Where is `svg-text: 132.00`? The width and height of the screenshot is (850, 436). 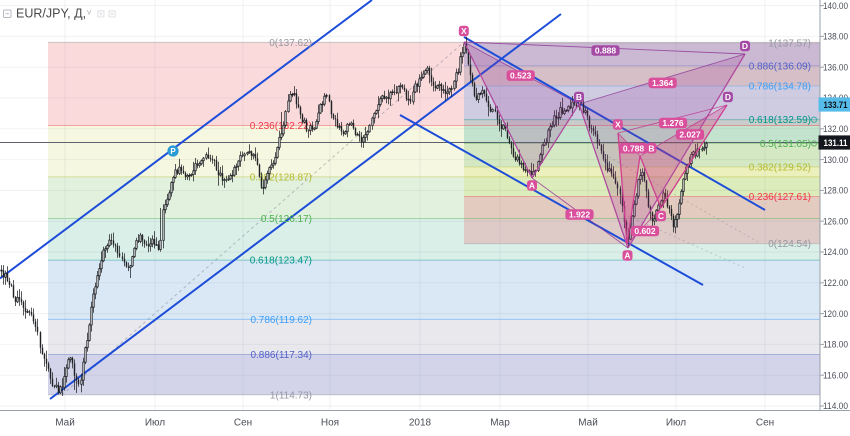
svg-text: 132.00 is located at coordinates (835, 129).